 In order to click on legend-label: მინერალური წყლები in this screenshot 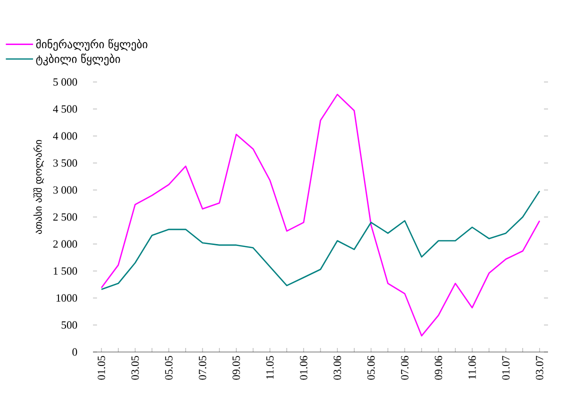, I will do `click(92, 44)`.